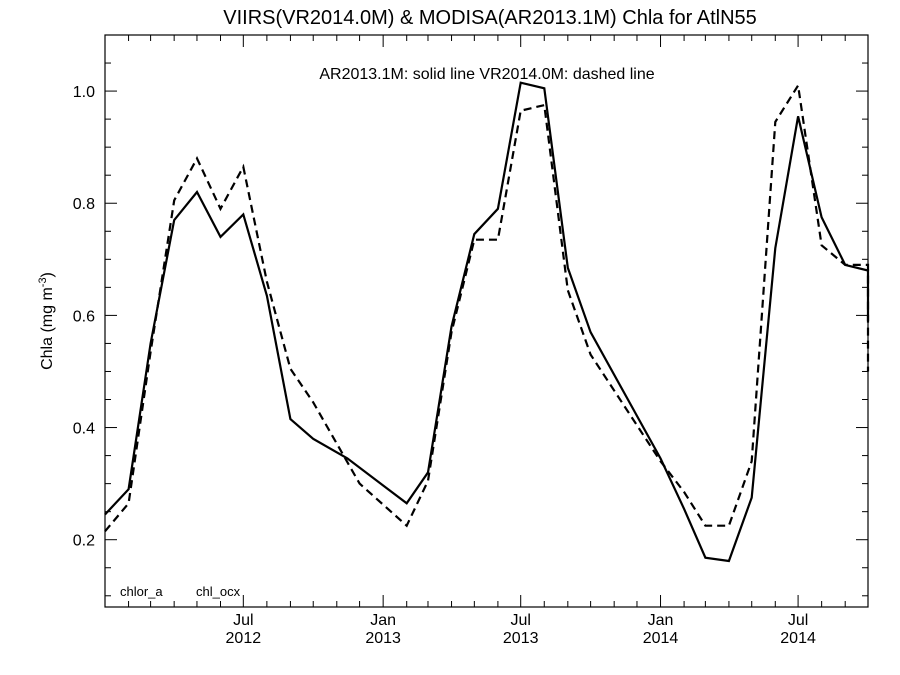 This screenshot has height=675, width=900. Describe the element at coordinates (84, 316) in the screenshot. I see `y-tick-label: 0.6` at that location.